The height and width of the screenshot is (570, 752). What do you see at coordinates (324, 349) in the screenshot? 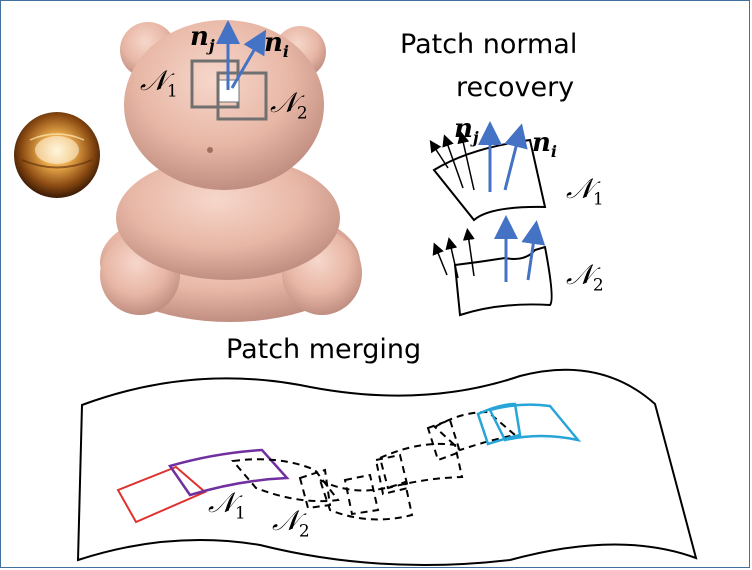
I see `title-merging: Patch merging` at bounding box center [324, 349].